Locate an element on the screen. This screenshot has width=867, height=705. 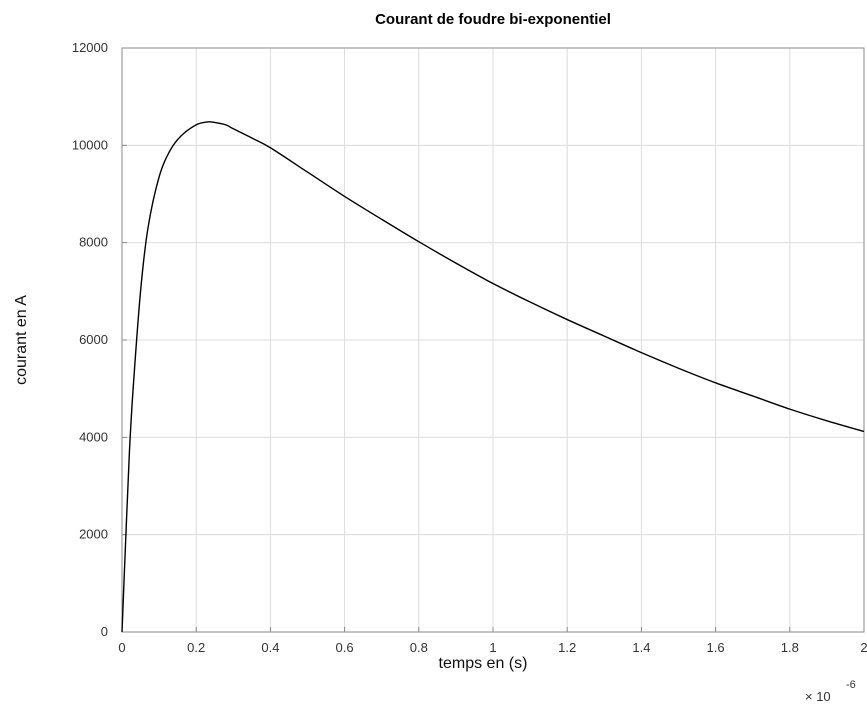
x-tick-label: 0 is located at coordinates (121, 647).